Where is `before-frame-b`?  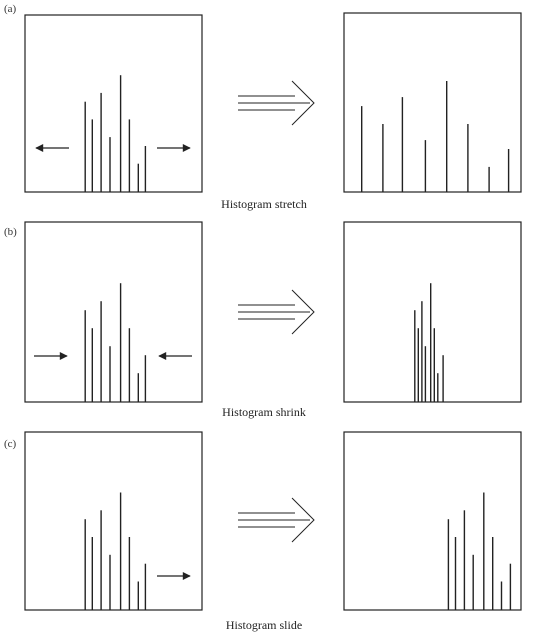 before-frame-b is located at coordinates (113, 312).